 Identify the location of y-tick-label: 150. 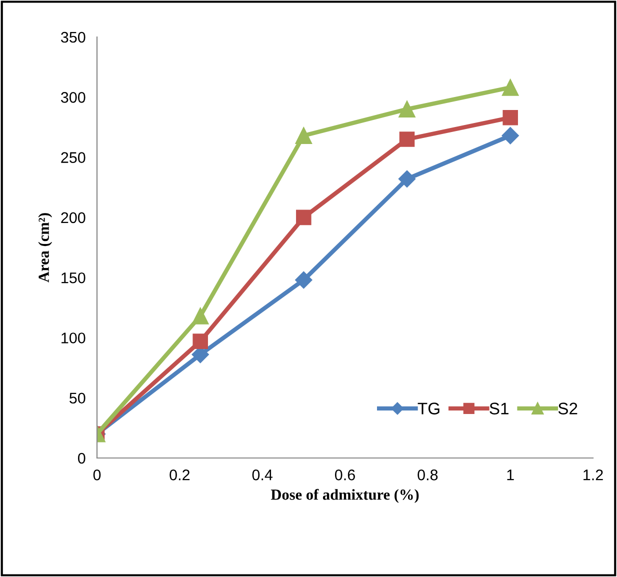
(74, 278).